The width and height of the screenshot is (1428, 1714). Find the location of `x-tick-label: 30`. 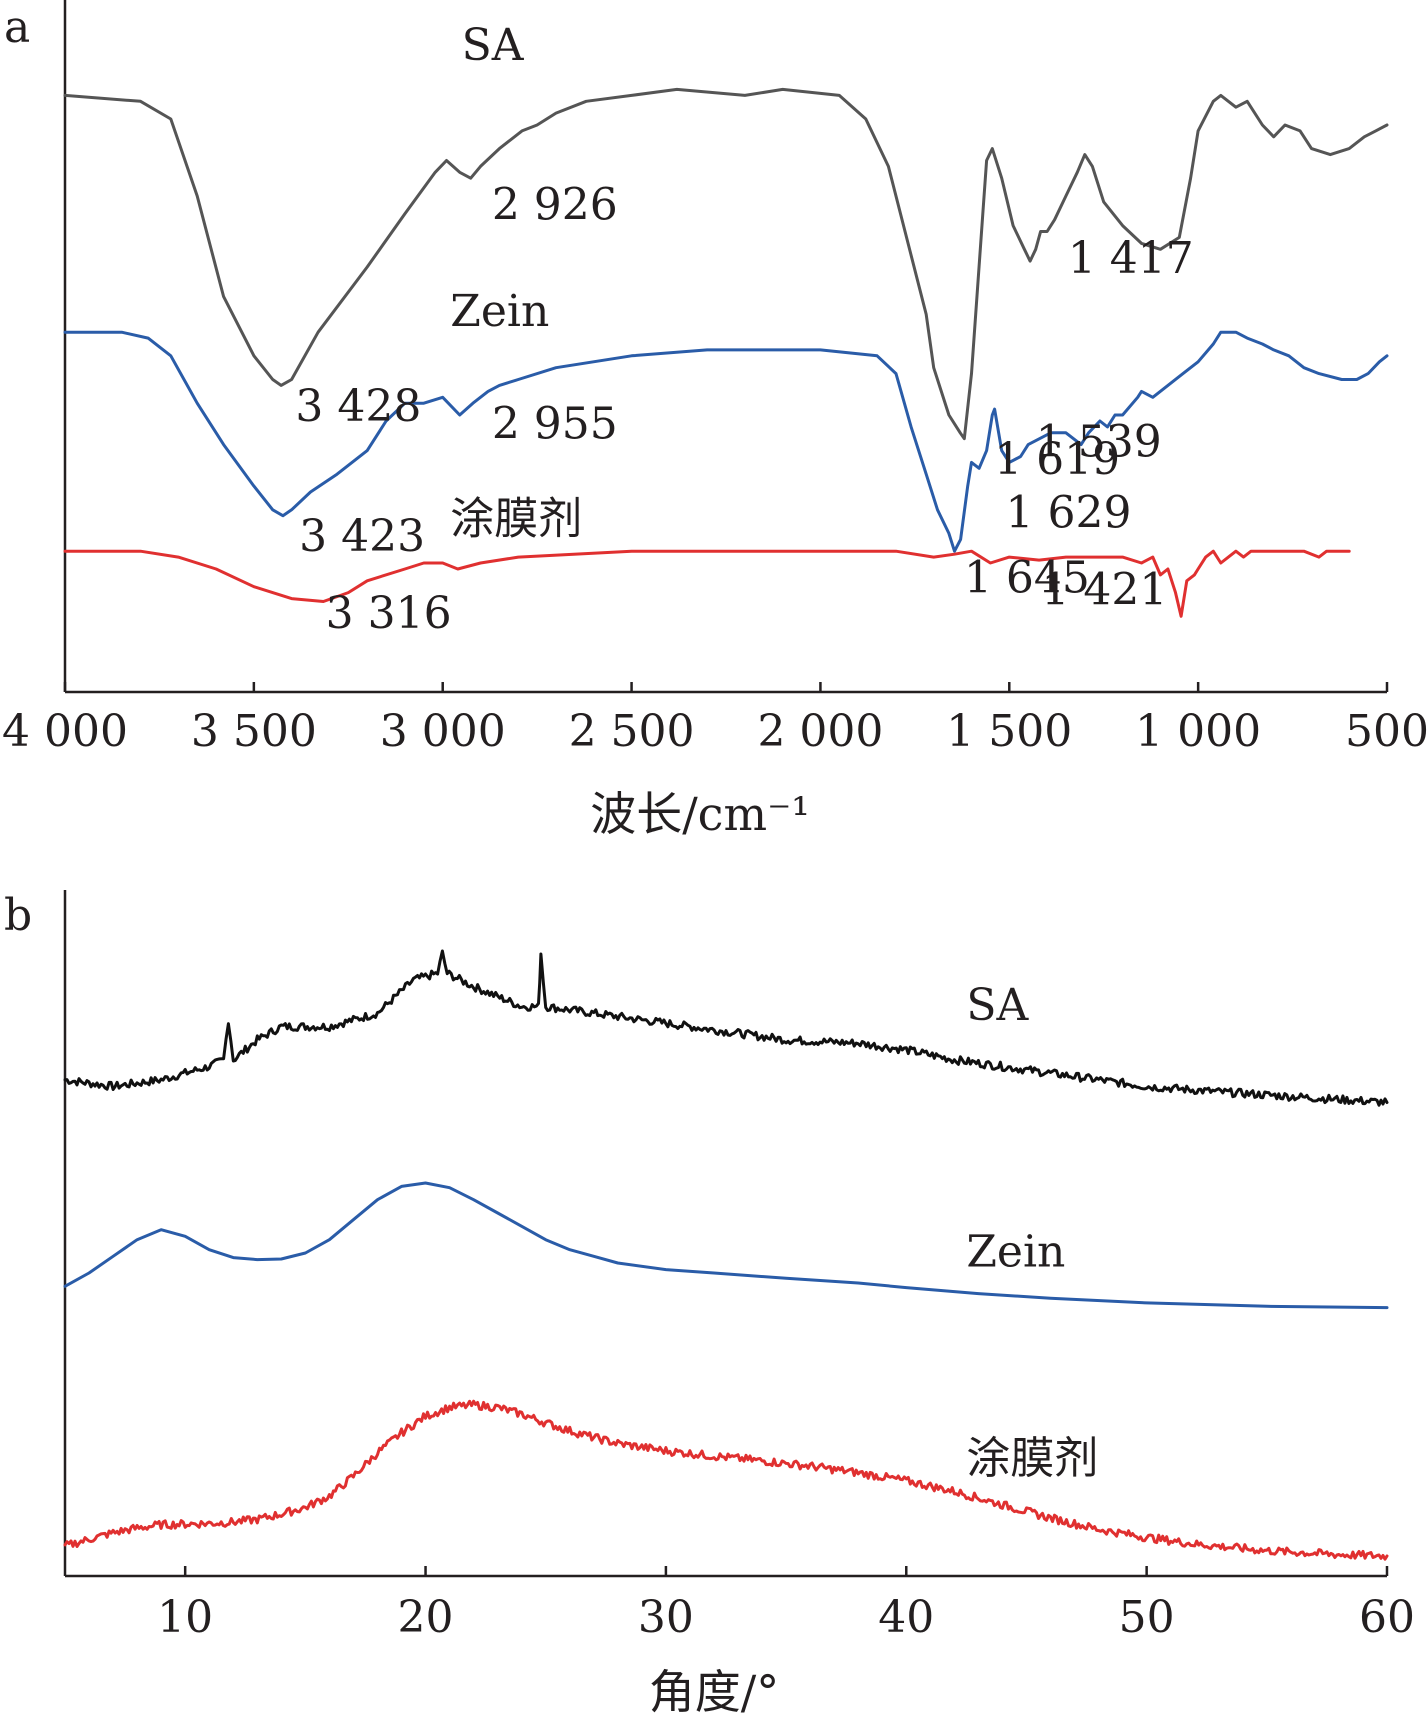

x-tick-label: 30 is located at coordinates (666, 1617).